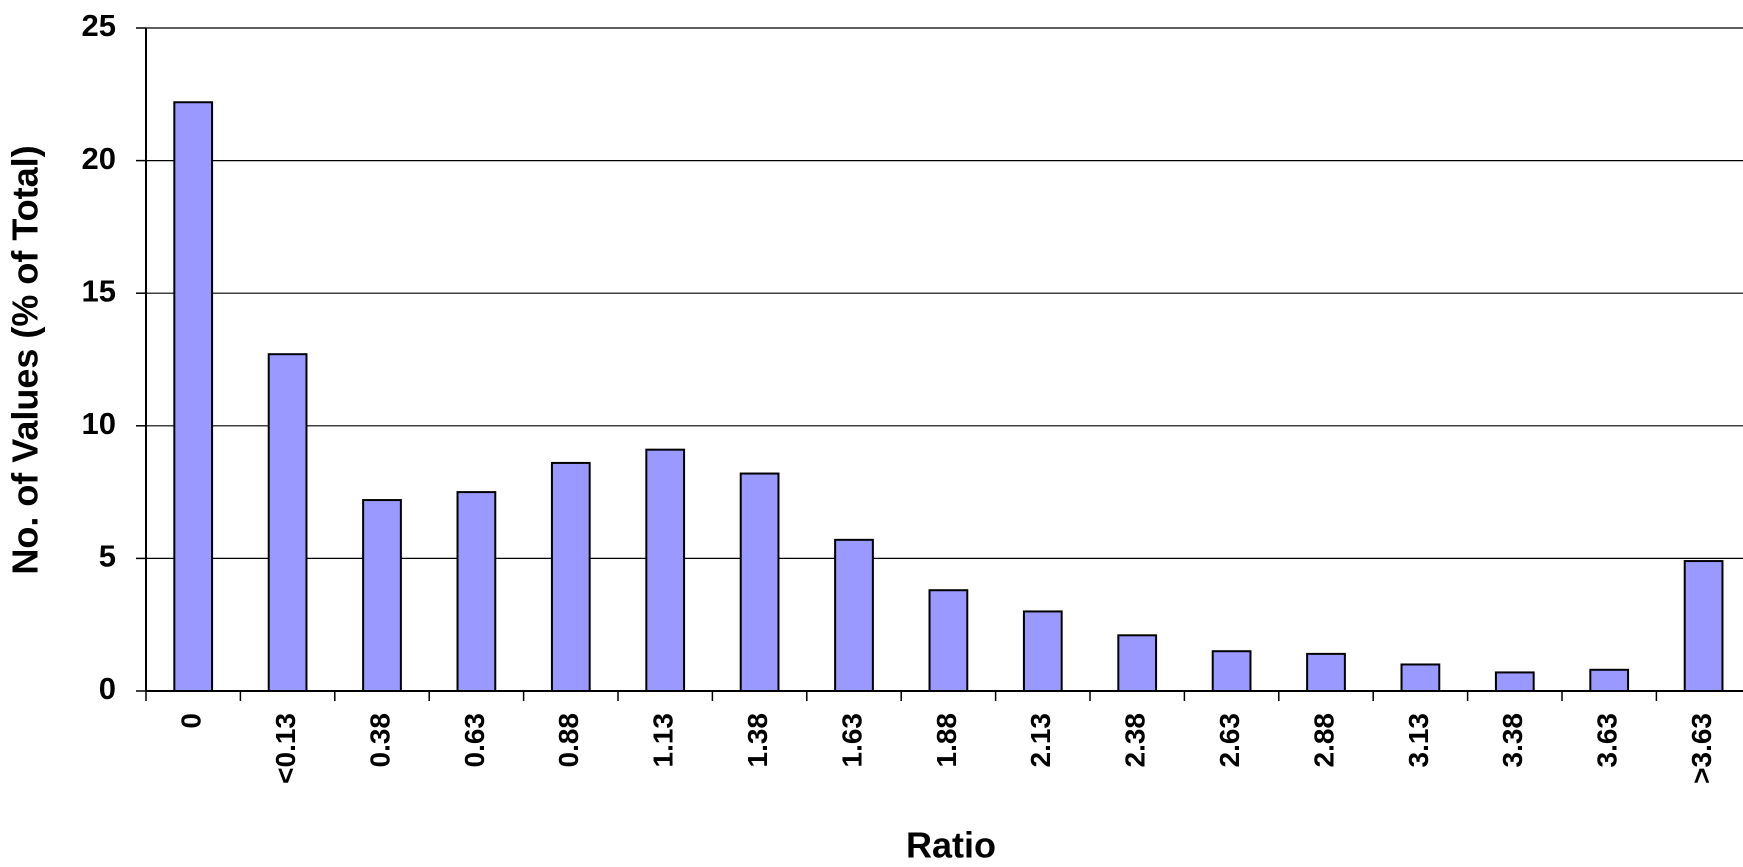  Describe the element at coordinates (1323, 740) in the screenshot. I see `x-tick-label: 2.88` at that location.